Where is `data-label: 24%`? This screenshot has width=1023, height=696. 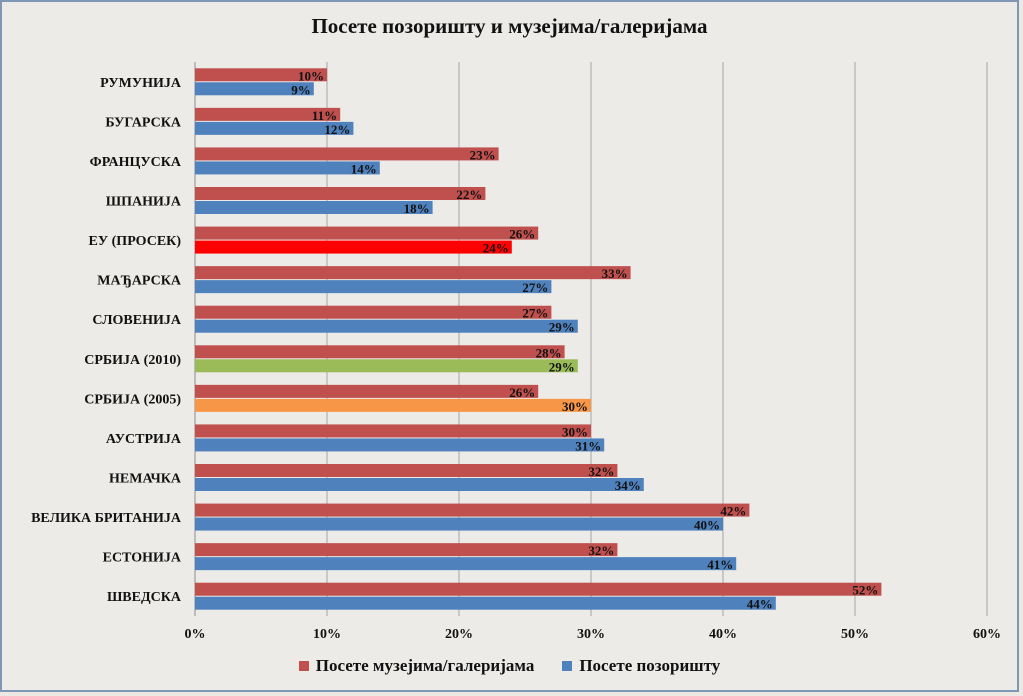 data-label: 24% is located at coordinates (496, 248).